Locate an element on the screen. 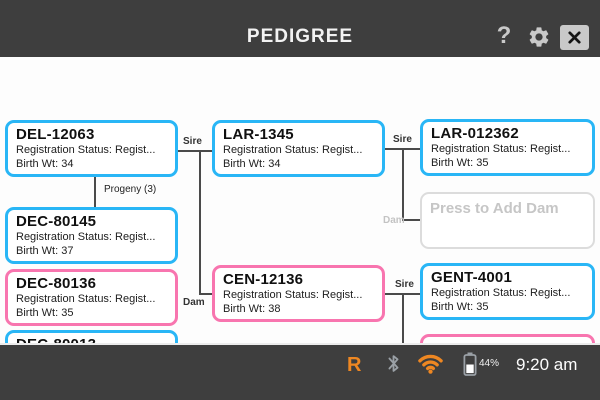 Image resolution: width=600 pixels, height=400 pixels. clock: 9:20 am is located at coordinates (547, 364).